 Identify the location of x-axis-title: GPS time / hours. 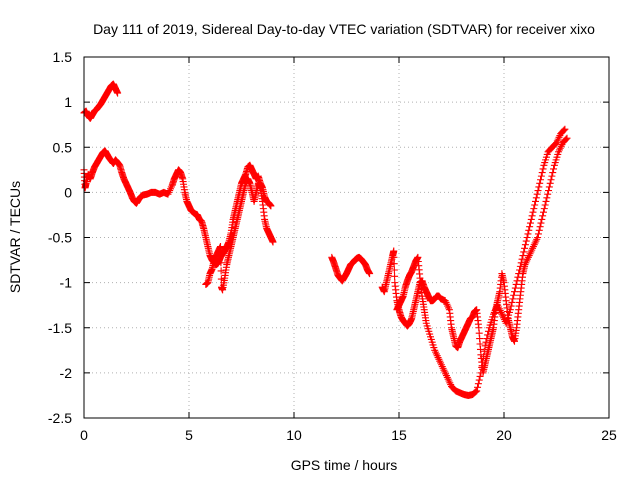
(344, 465).